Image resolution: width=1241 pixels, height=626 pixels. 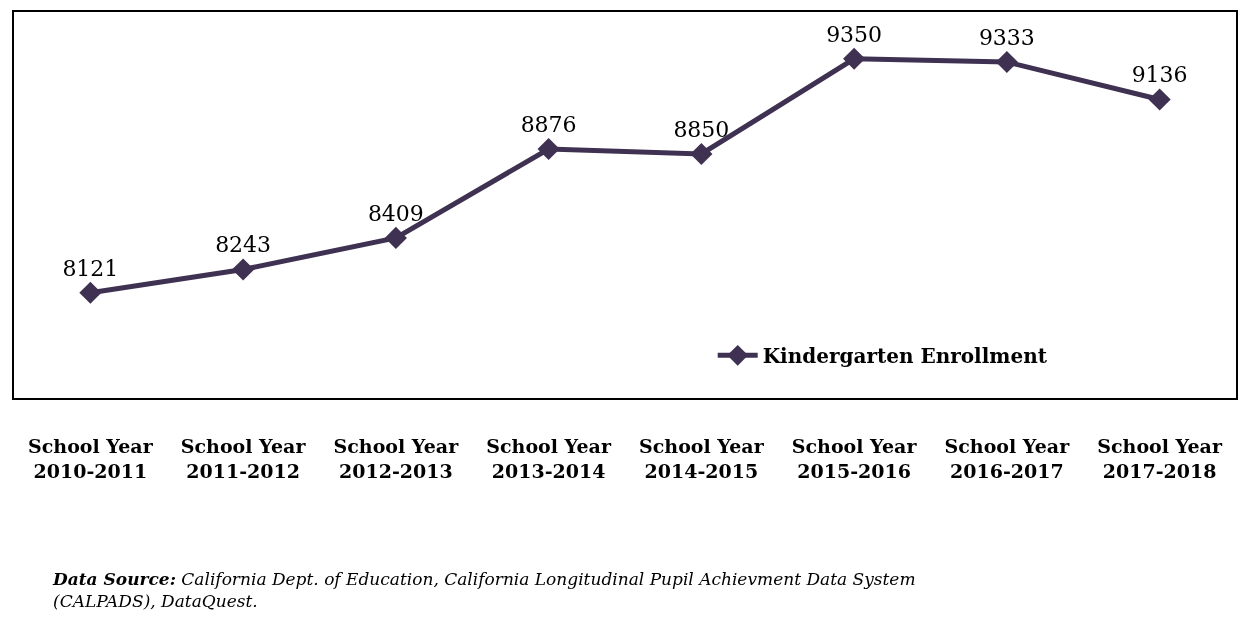 What do you see at coordinates (396, 458) in the screenshot?
I see `x-tick-label: School Year 2012-2013` at bounding box center [396, 458].